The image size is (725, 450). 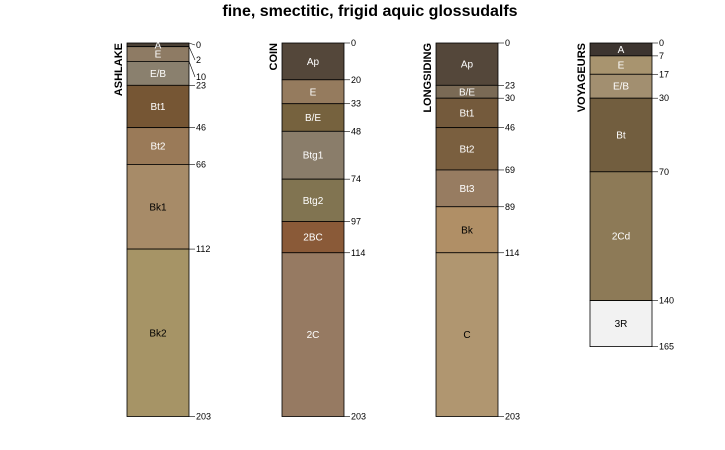 I want to click on horizon-label: 3R, so click(x=621, y=324).